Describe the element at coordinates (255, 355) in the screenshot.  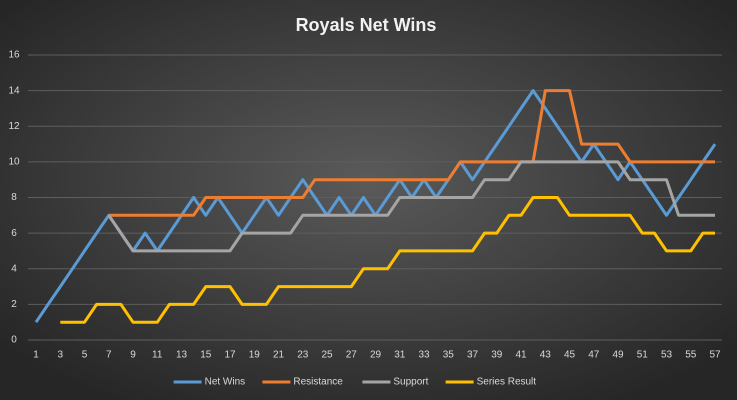
I see `x-tick-label: 19` at that location.